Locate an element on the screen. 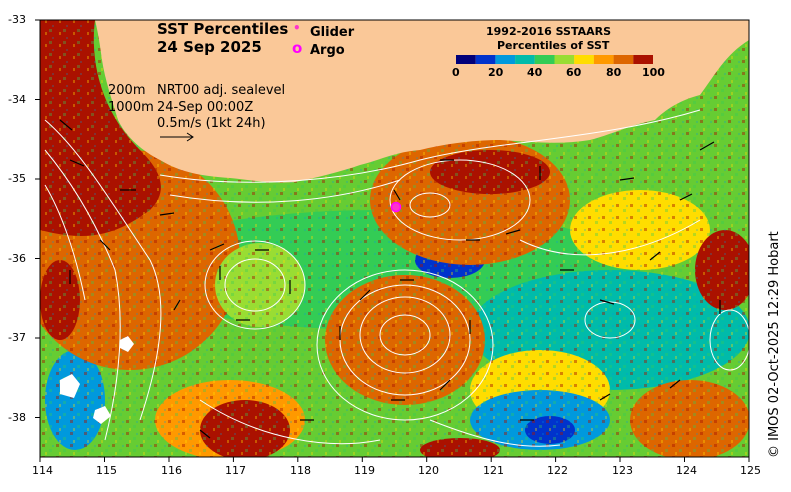 The image size is (791, 492). lon-label: 119 is located at coordinates (364, 470).